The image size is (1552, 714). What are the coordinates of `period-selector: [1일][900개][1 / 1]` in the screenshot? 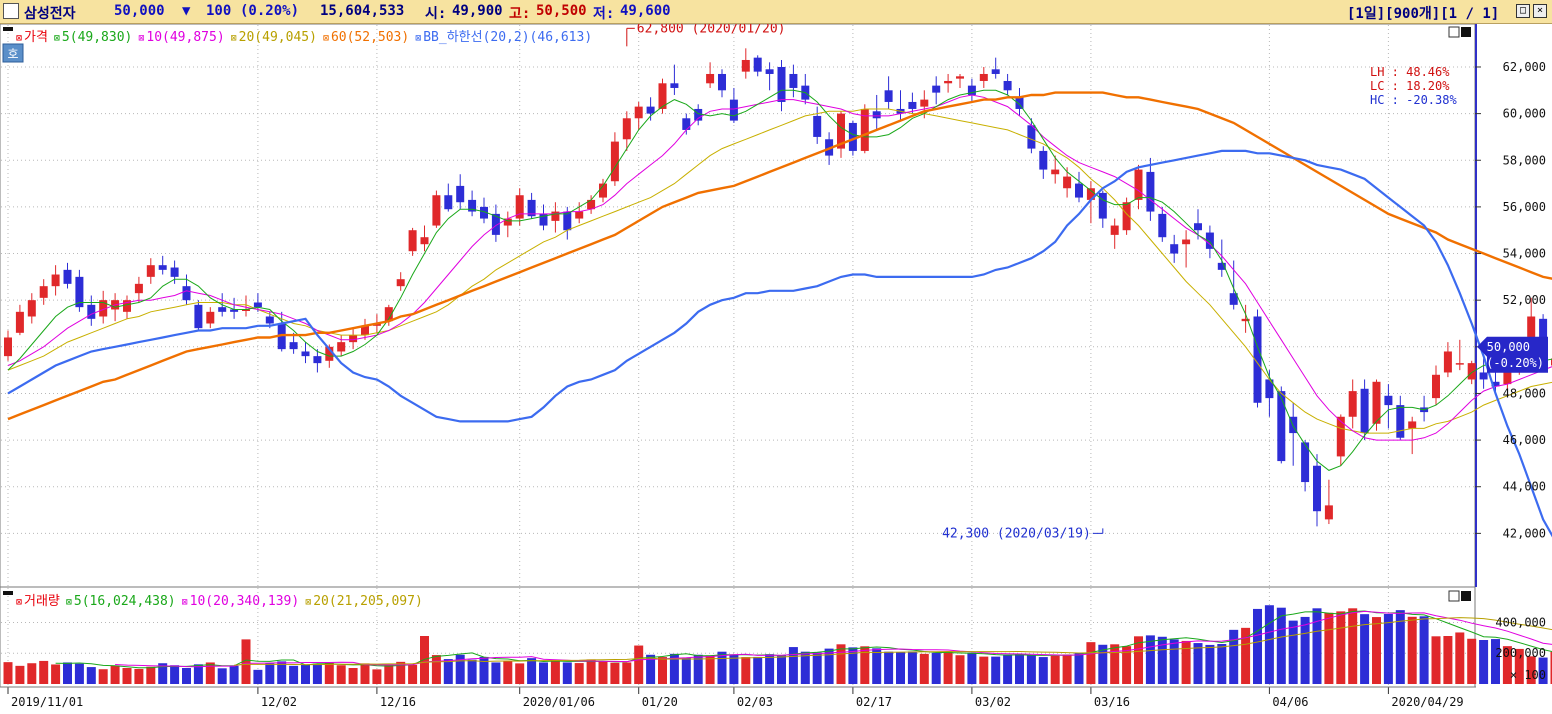 It's located at (1423, 14).